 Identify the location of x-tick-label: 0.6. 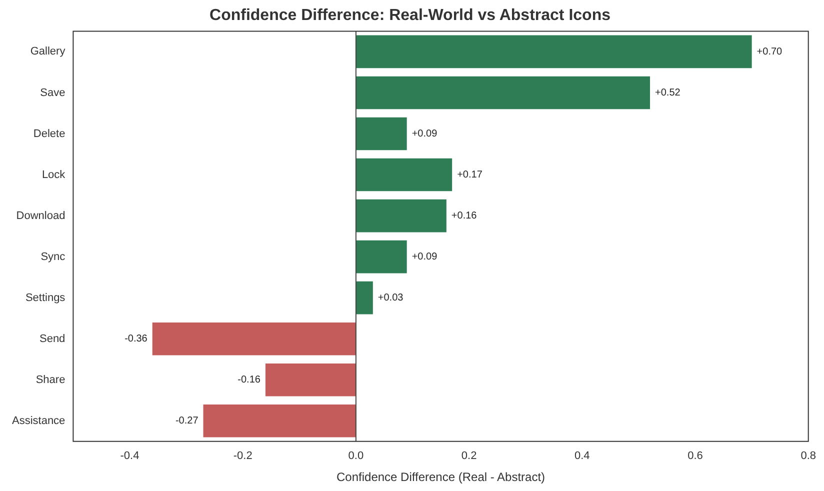
(695, 456).